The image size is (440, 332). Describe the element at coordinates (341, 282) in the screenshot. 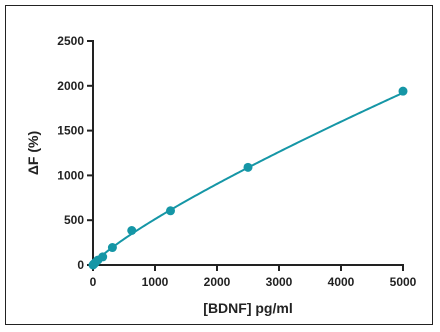

I see `x-tick-label: 4000` at that location.